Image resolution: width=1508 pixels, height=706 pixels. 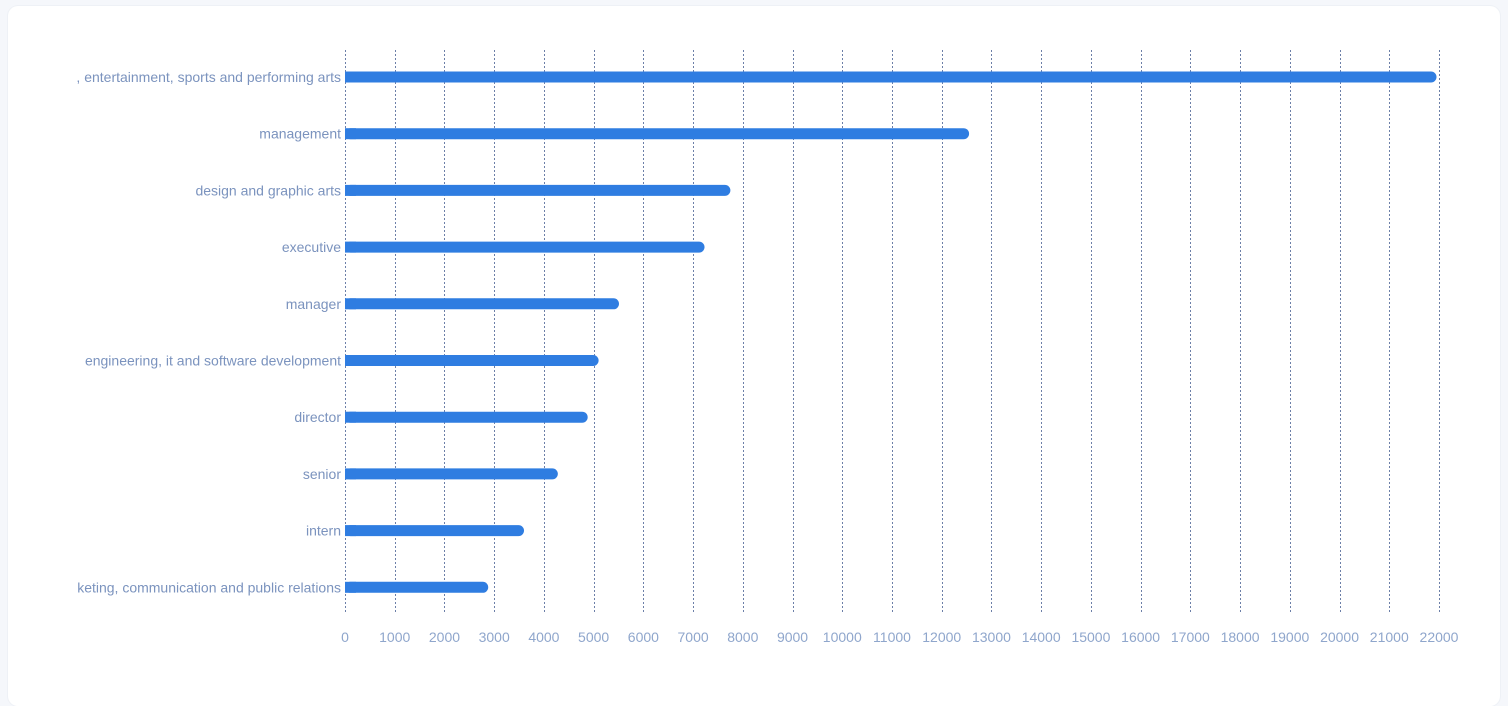 What do you see at coordinates (1289, 637) in the screenshot?
I see `x-tick-label: 19000` at bounding box center [1289, 637].